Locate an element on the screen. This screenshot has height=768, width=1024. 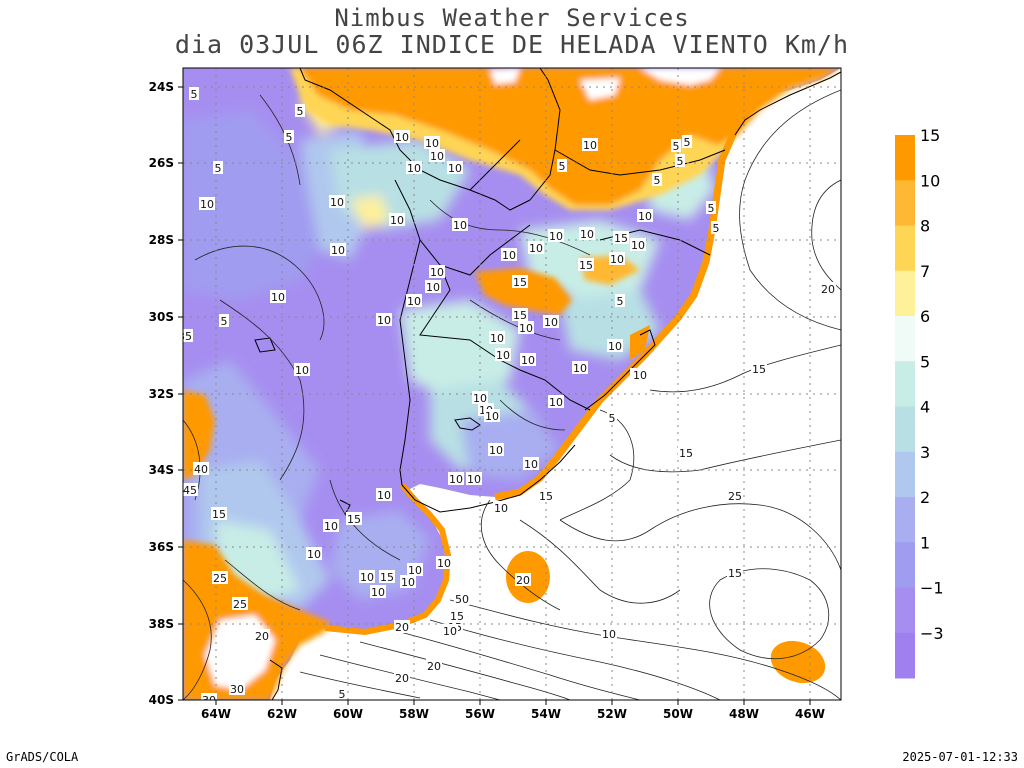
legend-label: −3 is located at coordinates (932, 633).